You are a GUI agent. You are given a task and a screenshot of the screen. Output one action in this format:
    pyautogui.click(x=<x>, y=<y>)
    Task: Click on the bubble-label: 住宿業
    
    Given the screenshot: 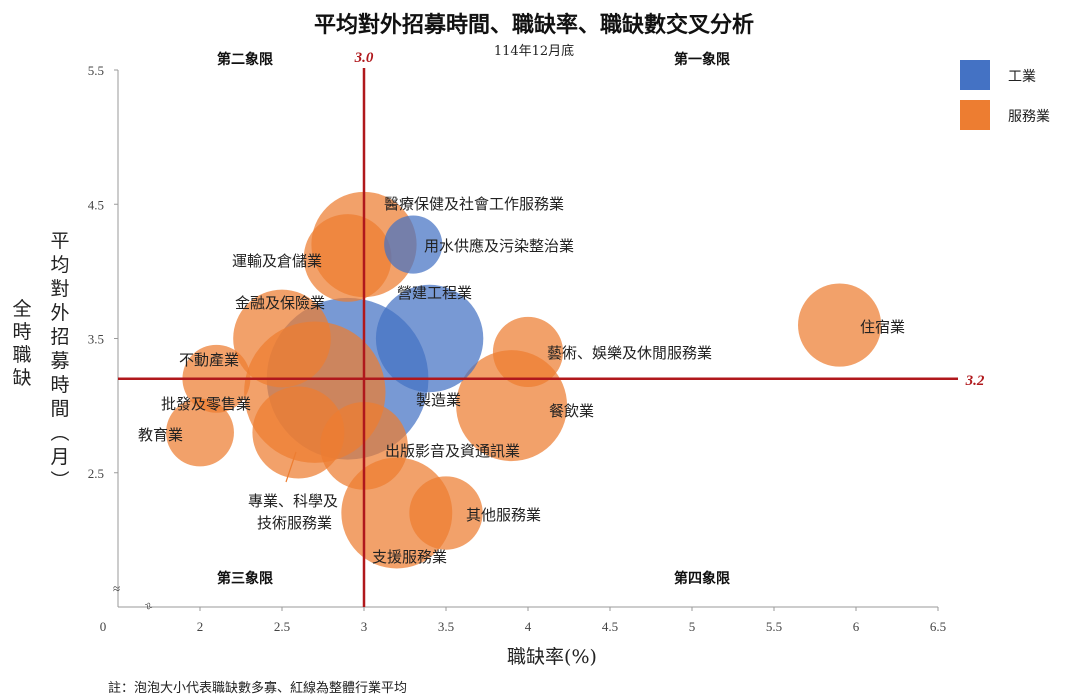 What is the action you would take?
    pyautogui.click(x=882, y=327)
    